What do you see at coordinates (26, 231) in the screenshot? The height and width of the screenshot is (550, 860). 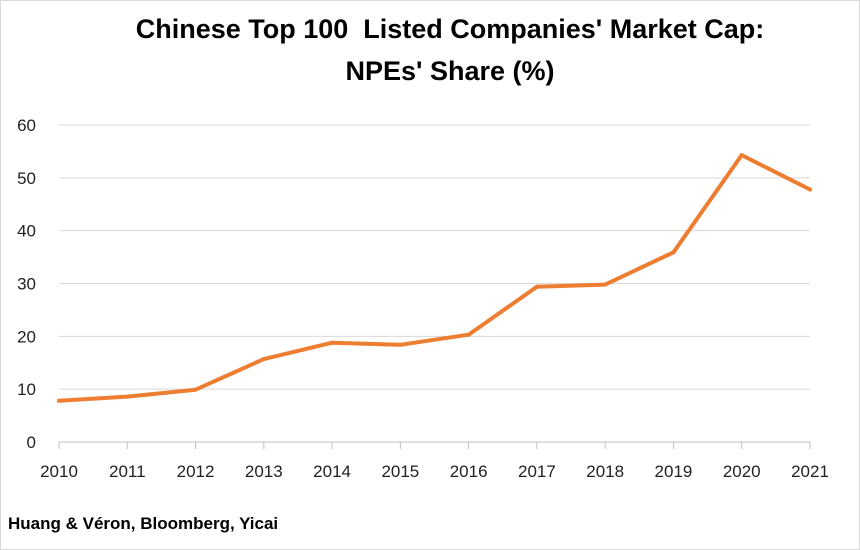 I see `y-tick-label: 40` at bounding box center [26, 231].